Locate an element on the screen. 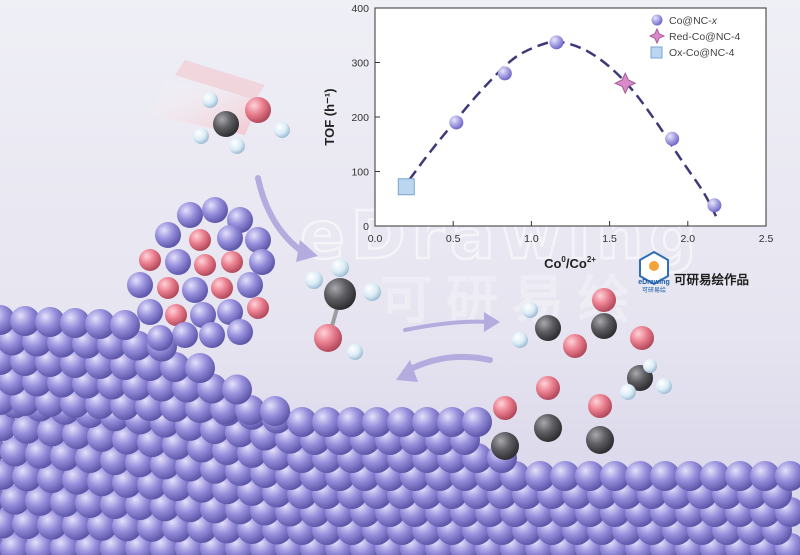  arrow-to-products is located at coordinates (447, 325).